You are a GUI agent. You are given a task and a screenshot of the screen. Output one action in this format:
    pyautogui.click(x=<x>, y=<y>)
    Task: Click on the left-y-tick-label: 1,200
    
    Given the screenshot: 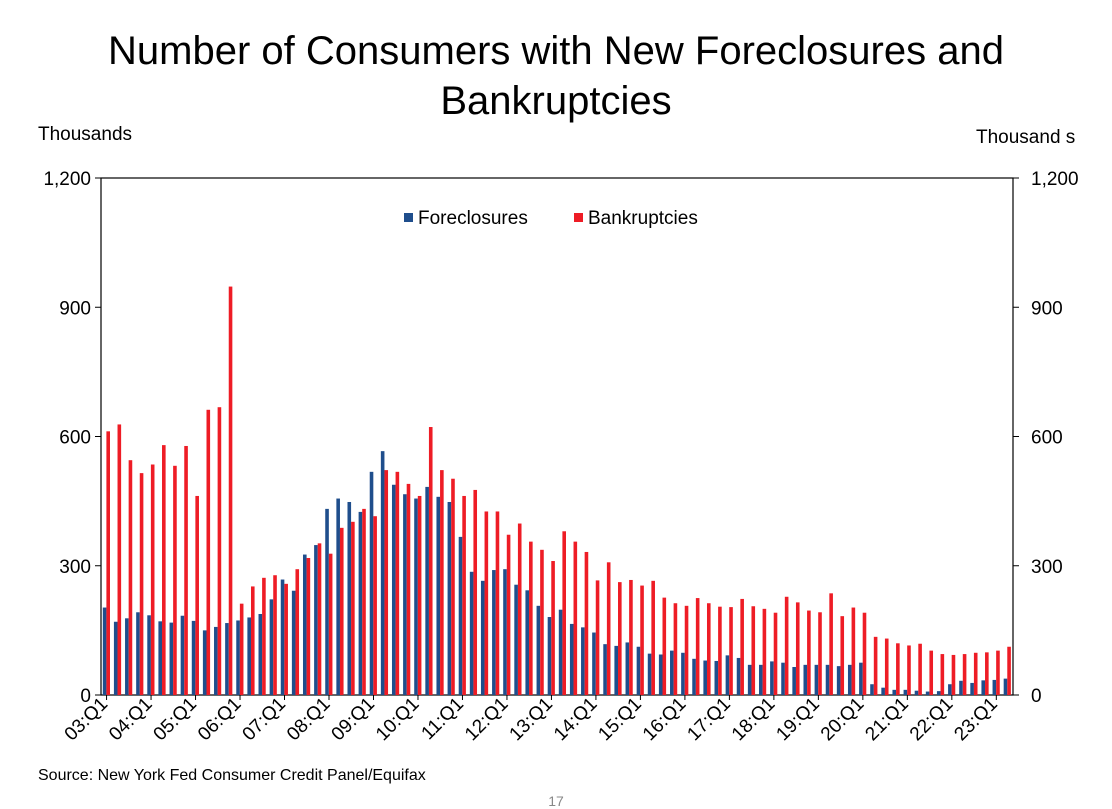 What is the action you would take?
    pyautogui.click(x=67, y=179)
    